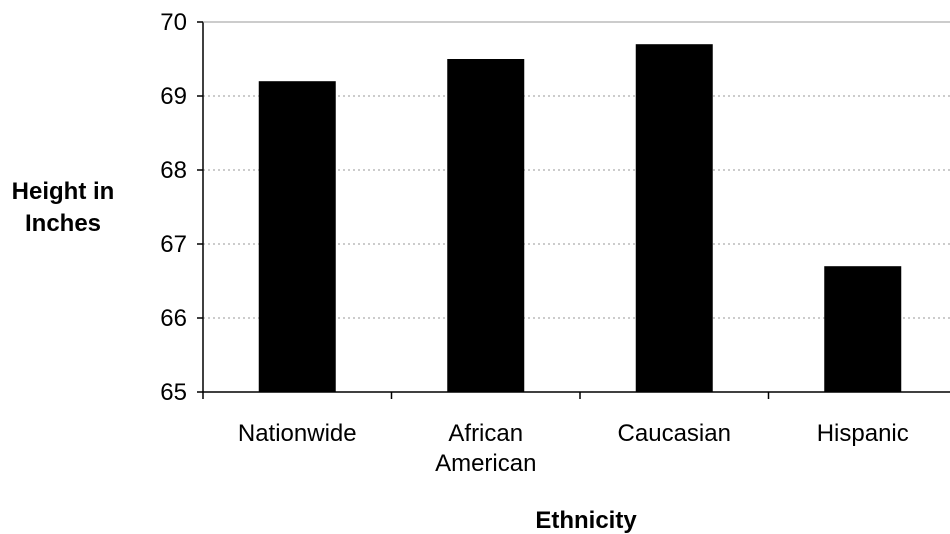 This screenshot has height=534, width=950. Describe the element at coordinates (863, 433) in the screenshot. I see `x-category-label: Hispanic` at that location.